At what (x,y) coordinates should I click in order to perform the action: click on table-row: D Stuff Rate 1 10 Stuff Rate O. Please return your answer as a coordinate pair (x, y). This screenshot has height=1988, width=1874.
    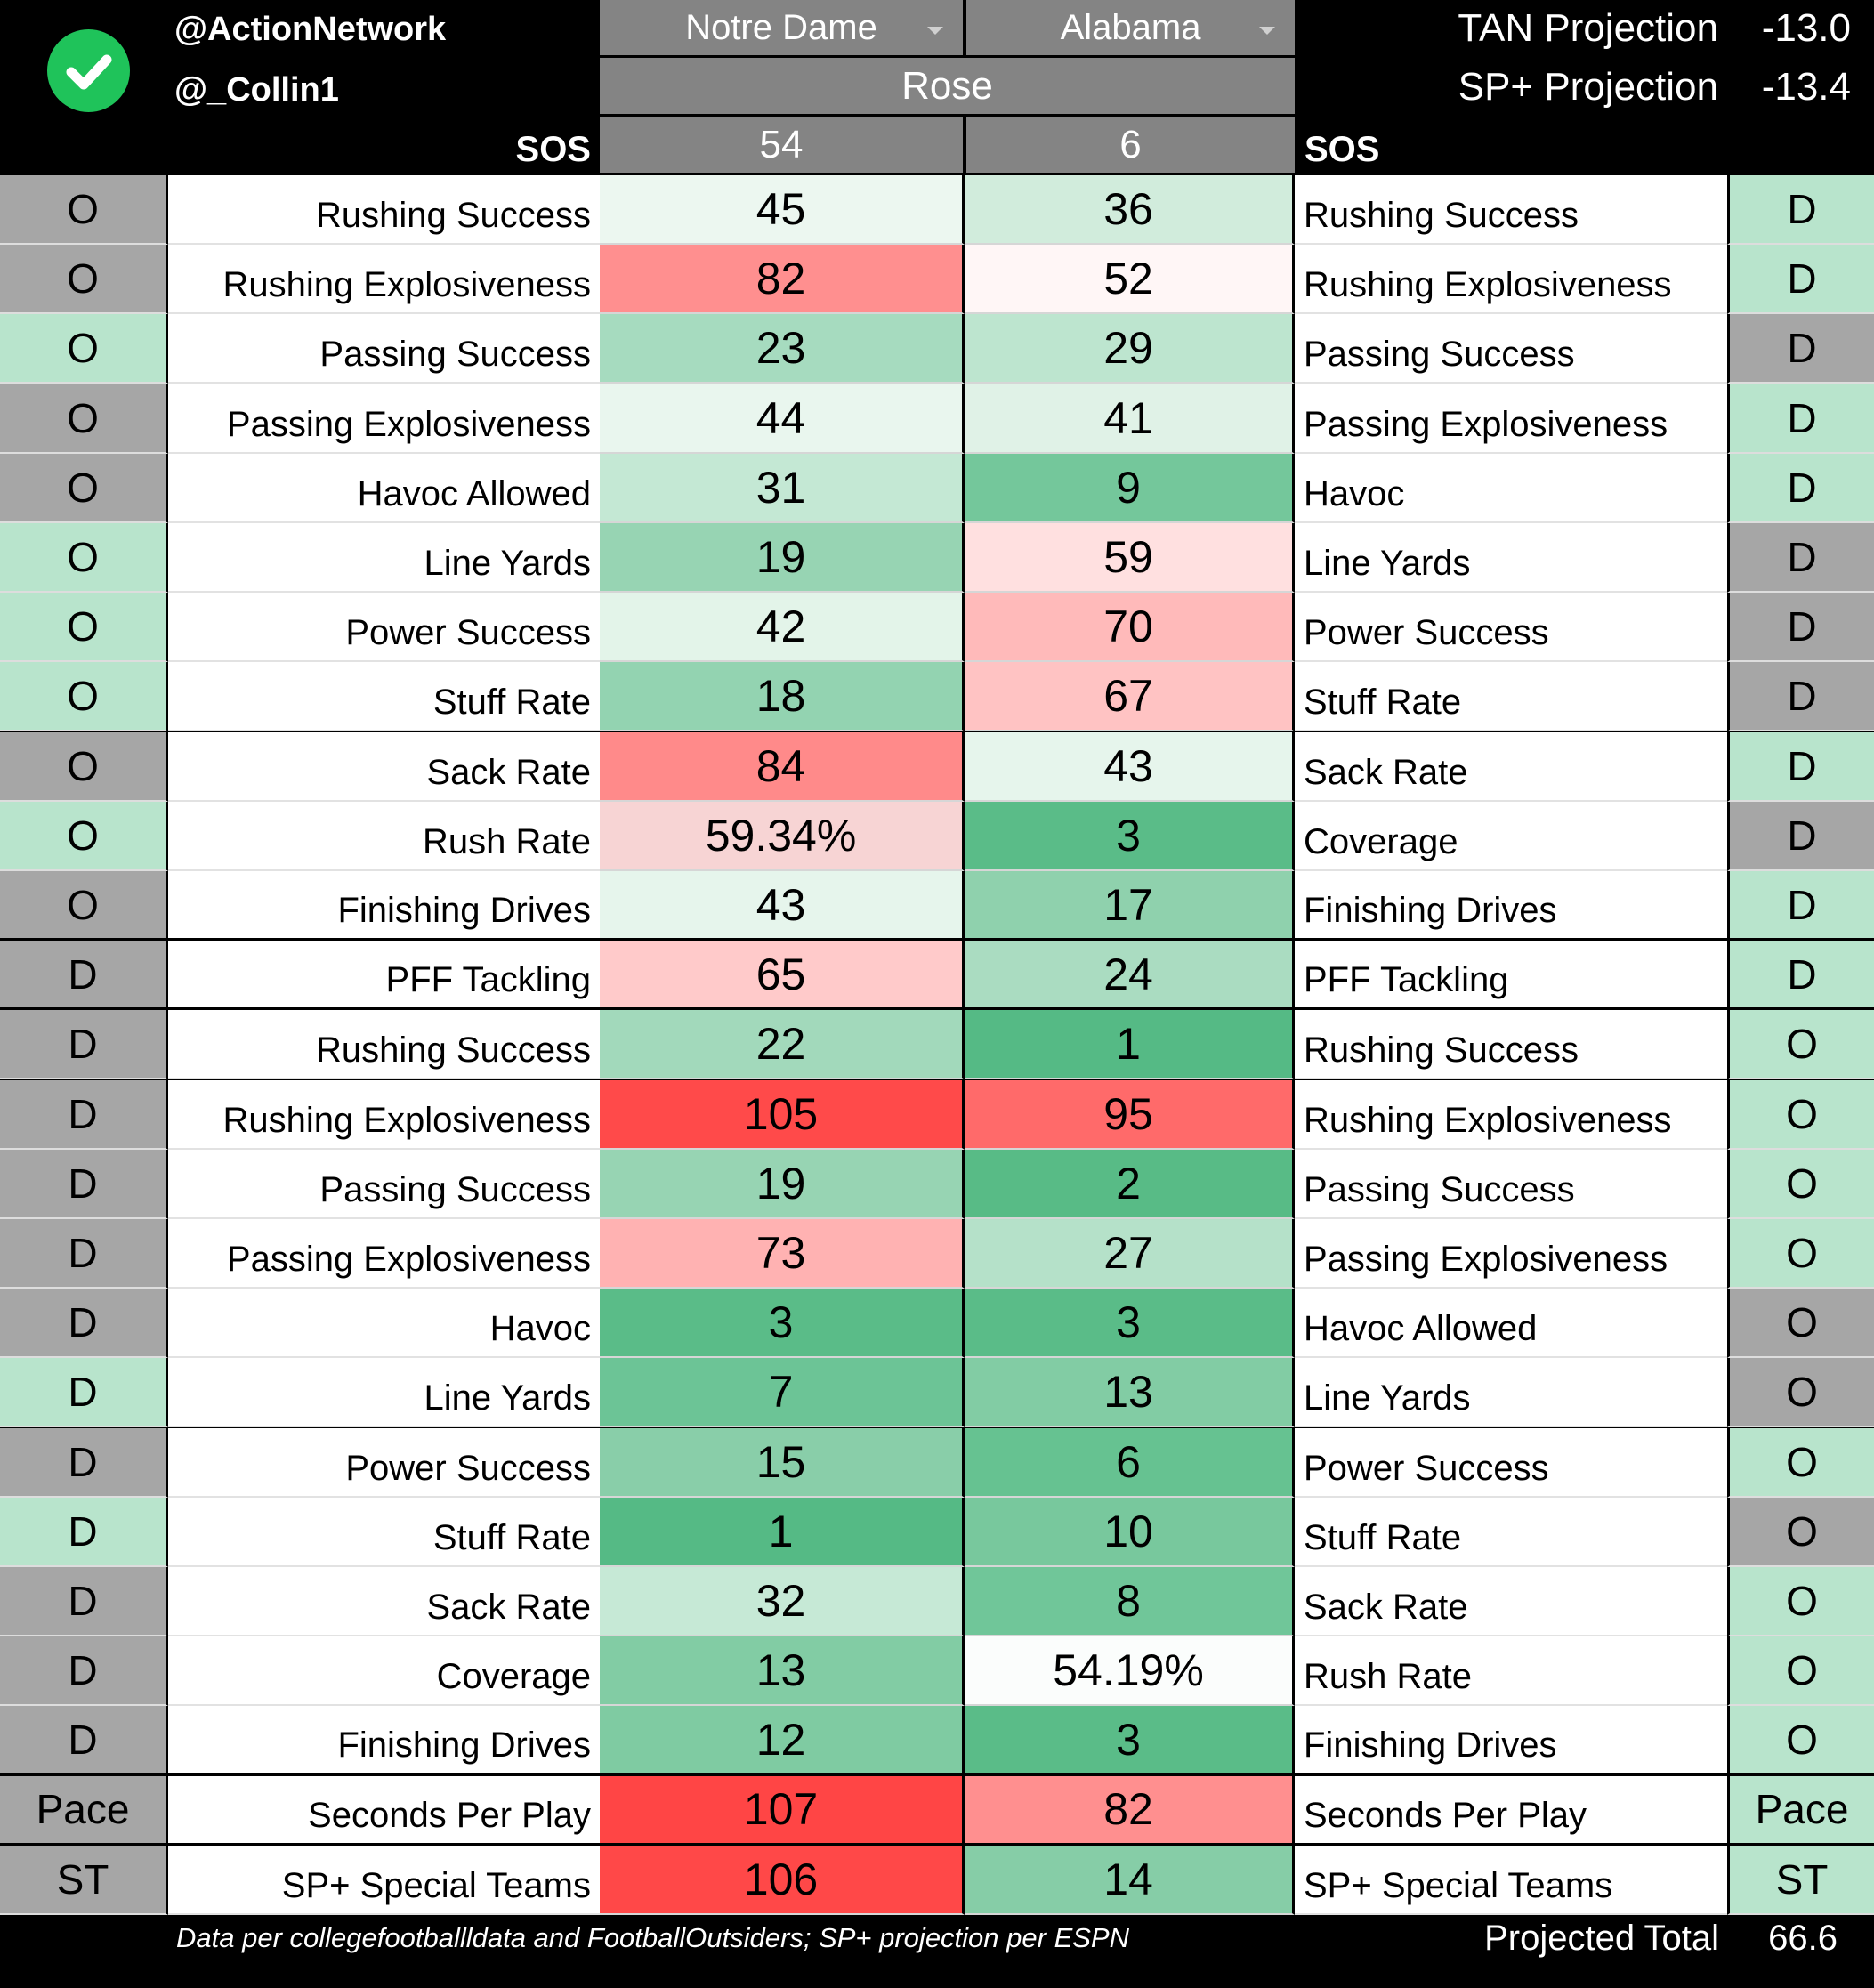
    Looking at the image, I should click on (937, 1532).